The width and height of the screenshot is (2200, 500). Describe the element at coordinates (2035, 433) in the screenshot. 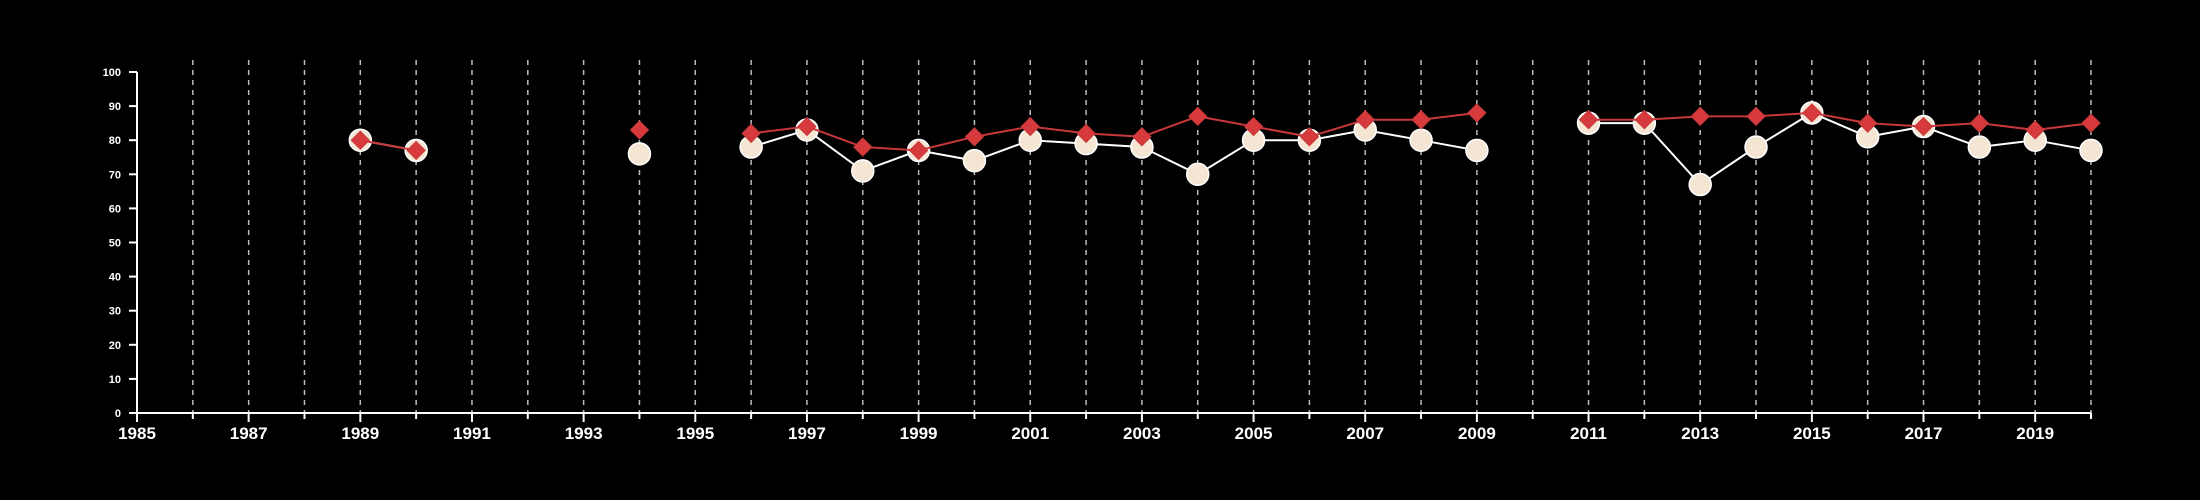

I see `x-tick-label: 2019` at that location.